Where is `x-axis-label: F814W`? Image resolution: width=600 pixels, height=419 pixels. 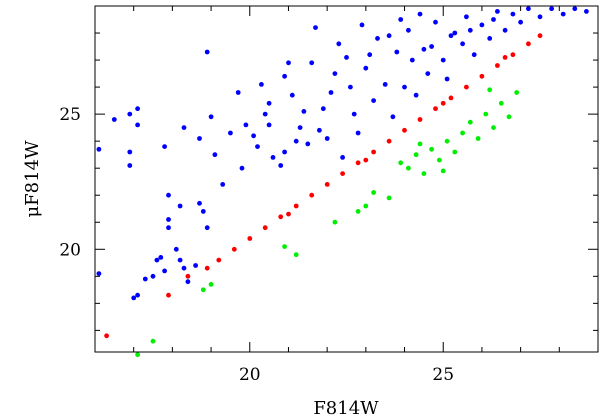 x-axis-label: F814W is located at coordinates (346, 408).